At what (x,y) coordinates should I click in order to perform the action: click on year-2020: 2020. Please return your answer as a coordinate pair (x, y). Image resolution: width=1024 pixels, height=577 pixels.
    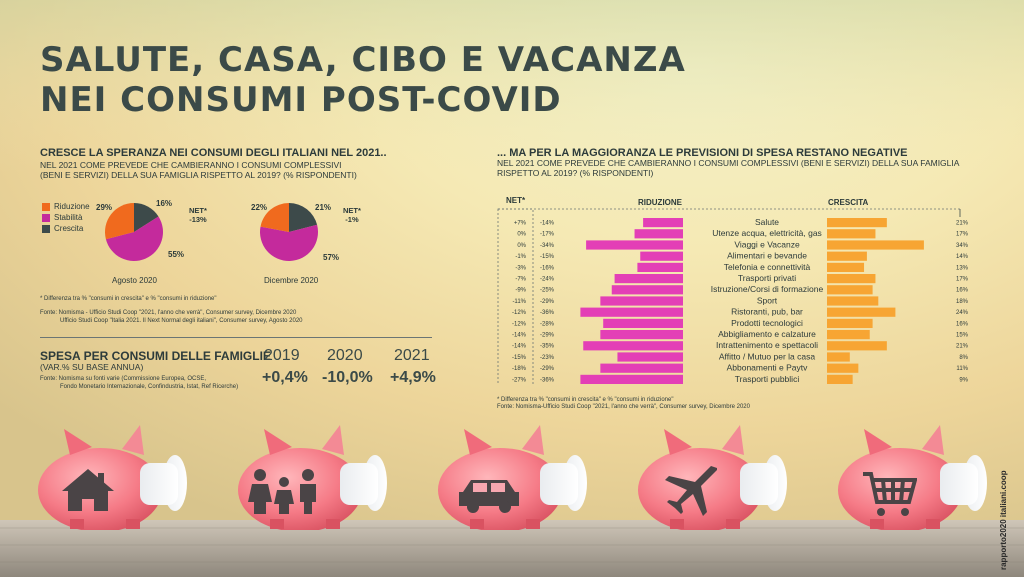
    Looking at the image, I should click on (345, 355).